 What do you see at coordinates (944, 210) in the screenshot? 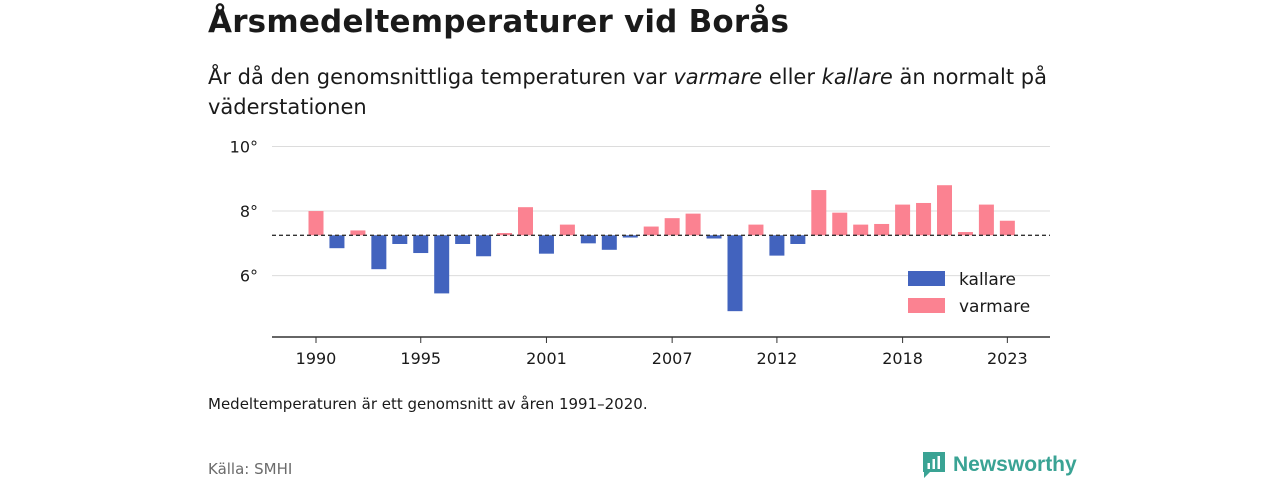
I see `bar-2020` at bounding box center [944, 210].